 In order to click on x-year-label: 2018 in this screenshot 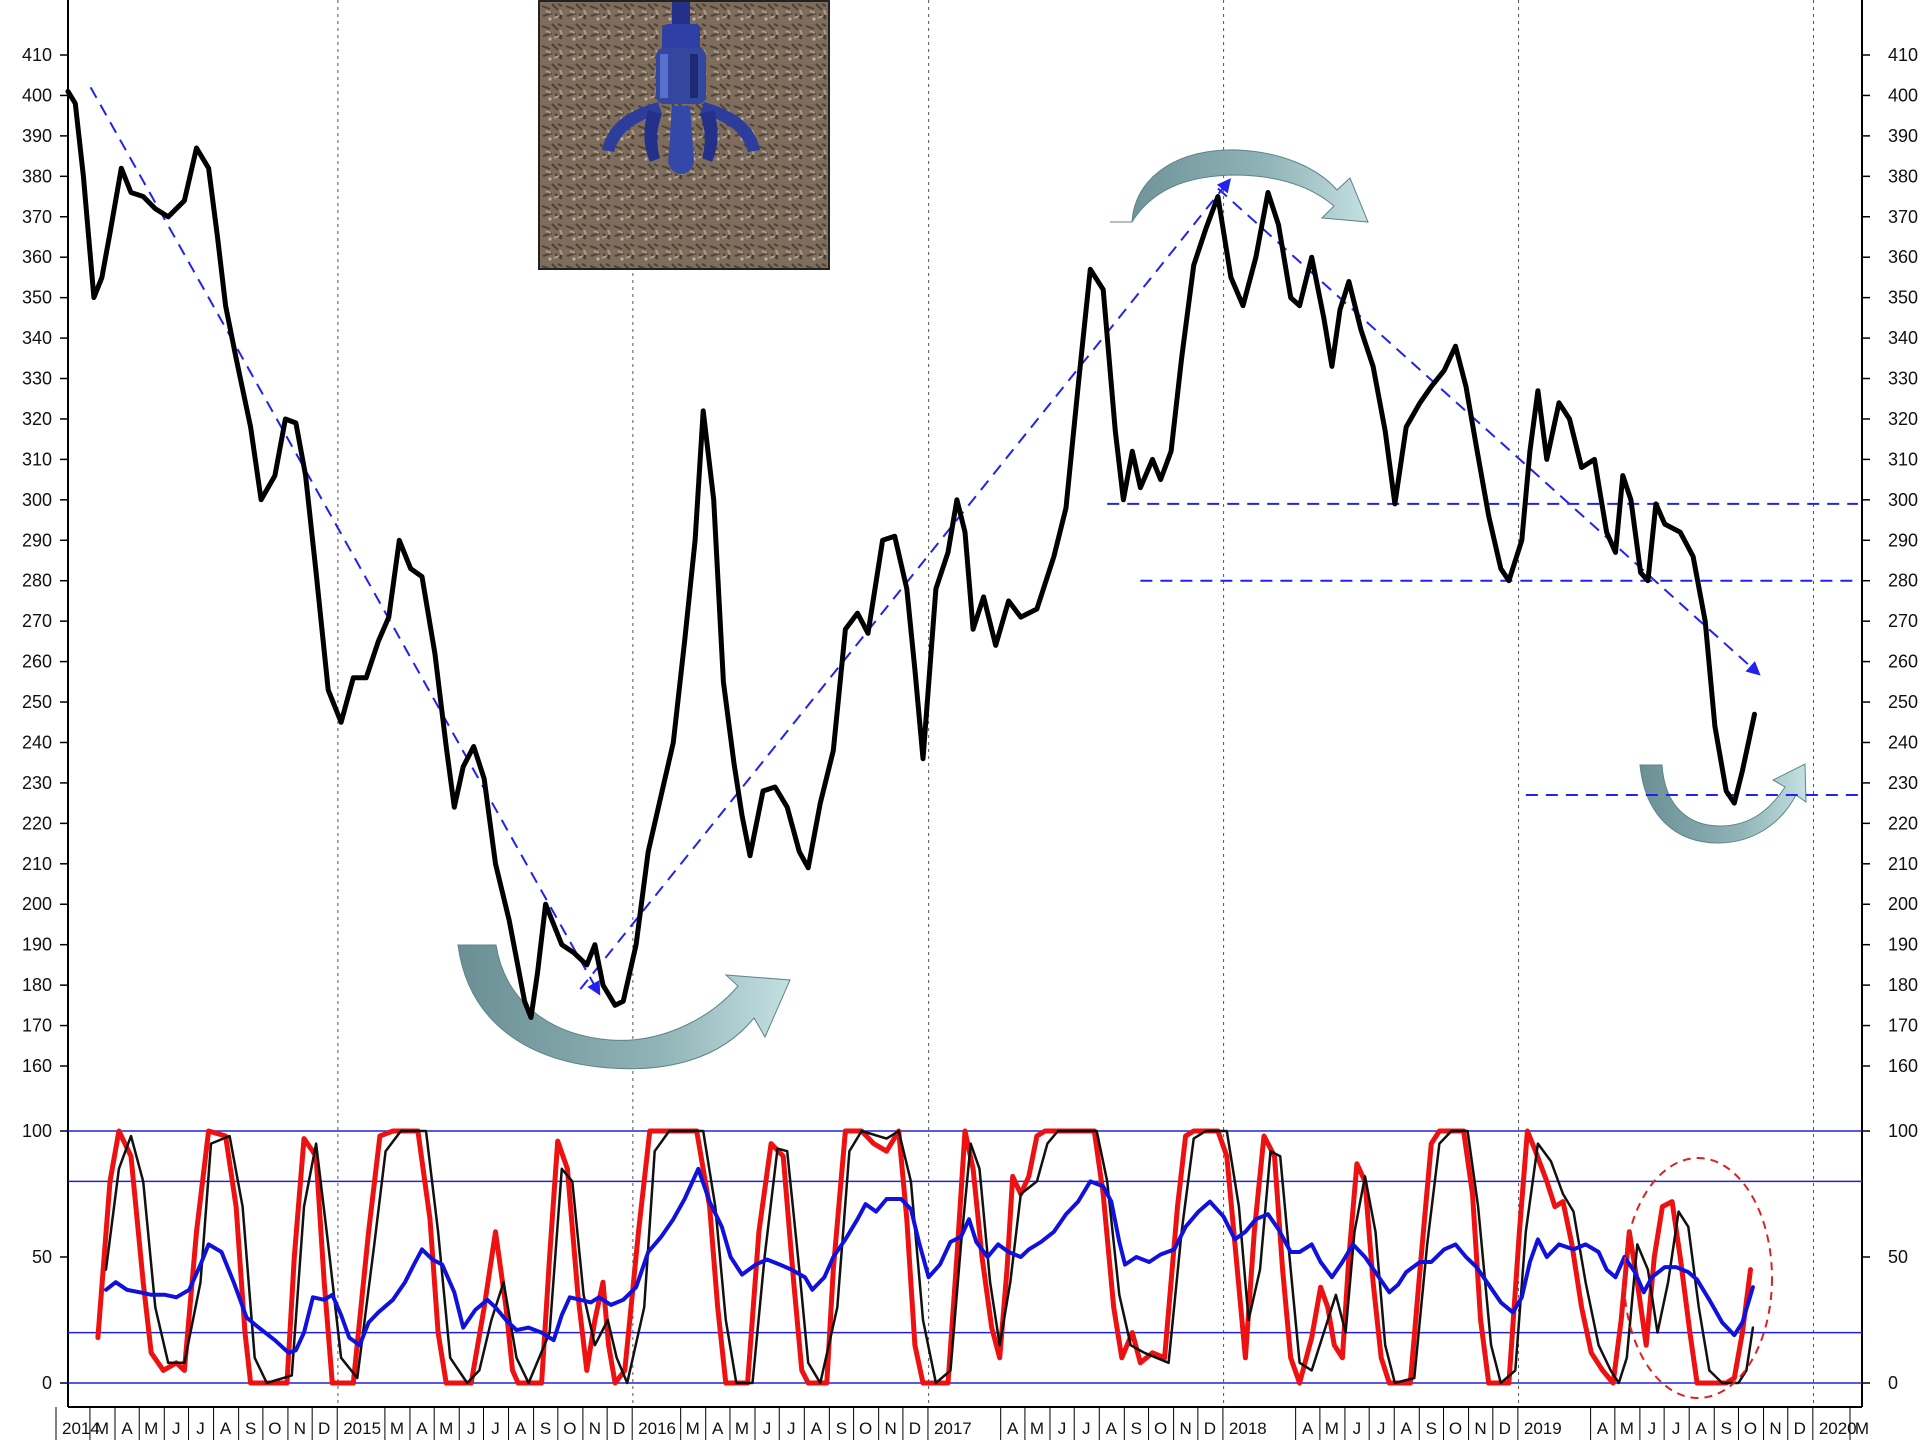, I will do `click(1248, 1428)`.